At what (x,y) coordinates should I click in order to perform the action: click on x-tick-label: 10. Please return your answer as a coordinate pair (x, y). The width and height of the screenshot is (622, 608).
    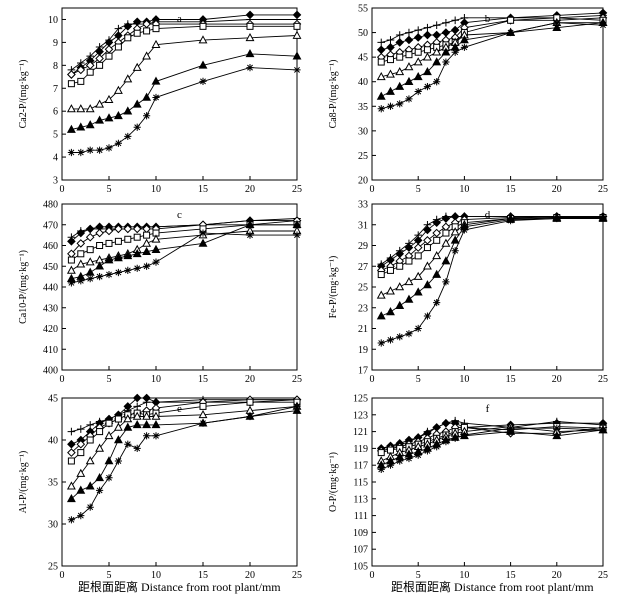
    Looking at the image, I should click on (156, 379).